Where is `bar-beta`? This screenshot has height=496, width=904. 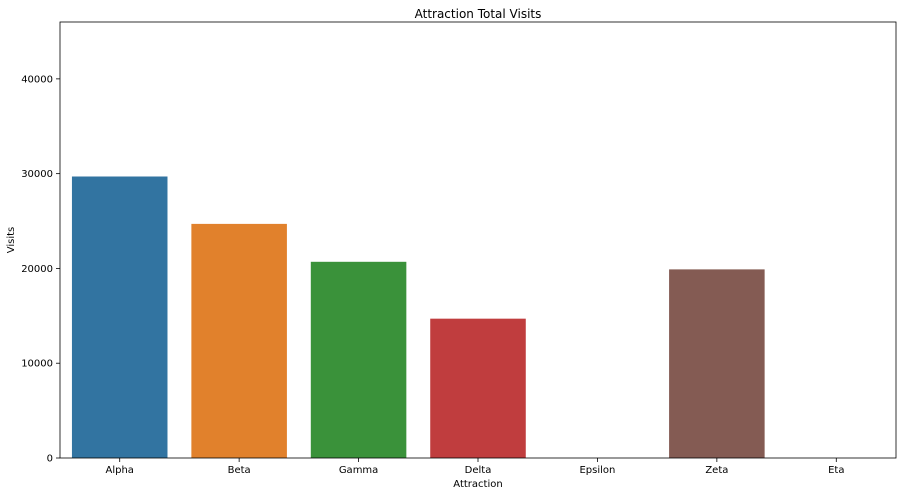
bar-beta is located at coordinates (239, 340).